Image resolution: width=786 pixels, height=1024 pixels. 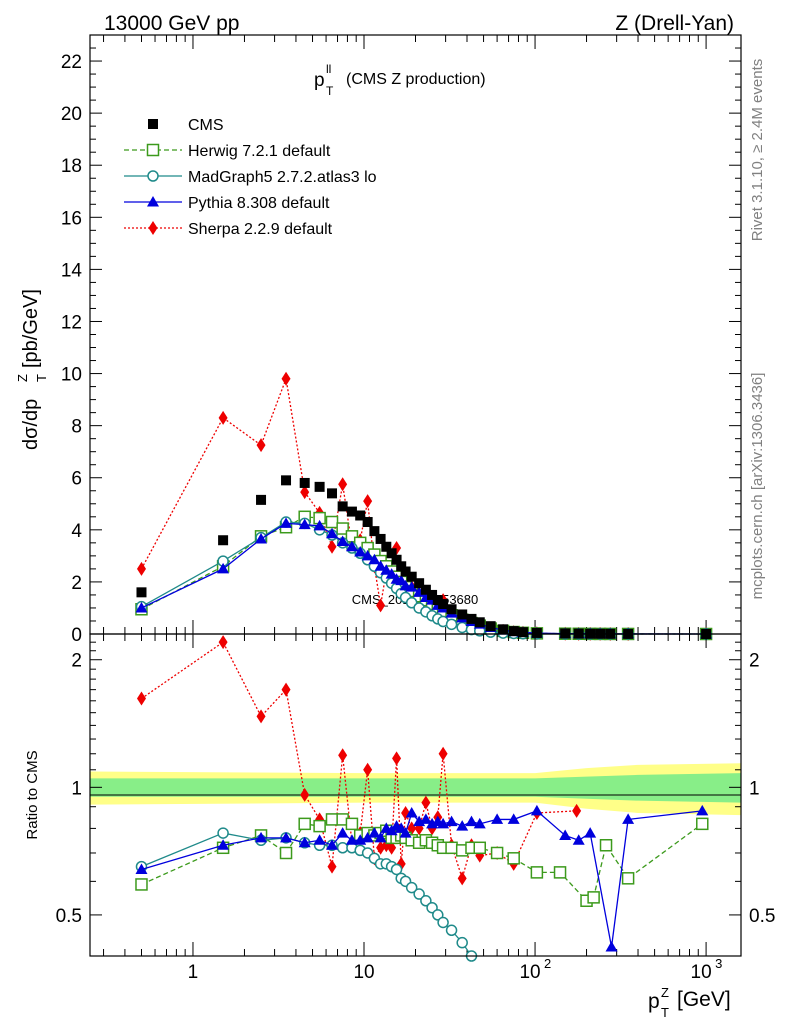 What do you see at coordinates (71, 166) in the screenshot?
I see `y-tick-label: 18` at bounding box center [71, 166].